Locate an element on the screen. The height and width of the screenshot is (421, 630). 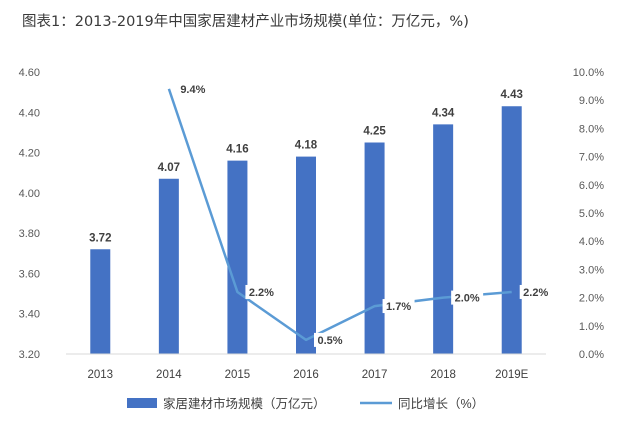
line-value-label: 2.0% is located at coordinates (467, 299).